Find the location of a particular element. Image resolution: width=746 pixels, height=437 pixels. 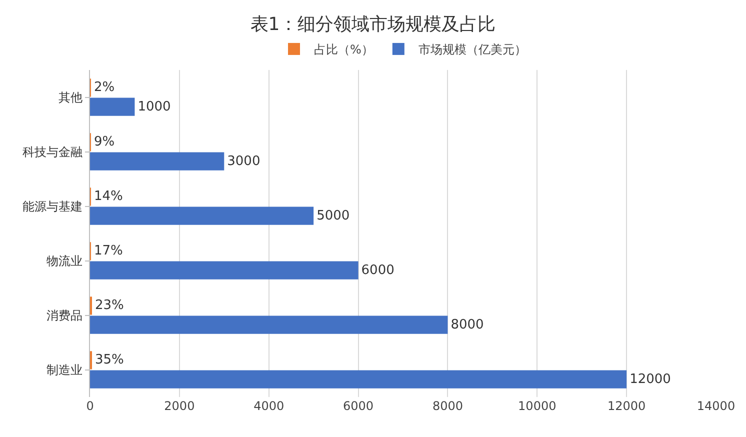

x-tick-label: 6000 is located at coordinates (358, 406).